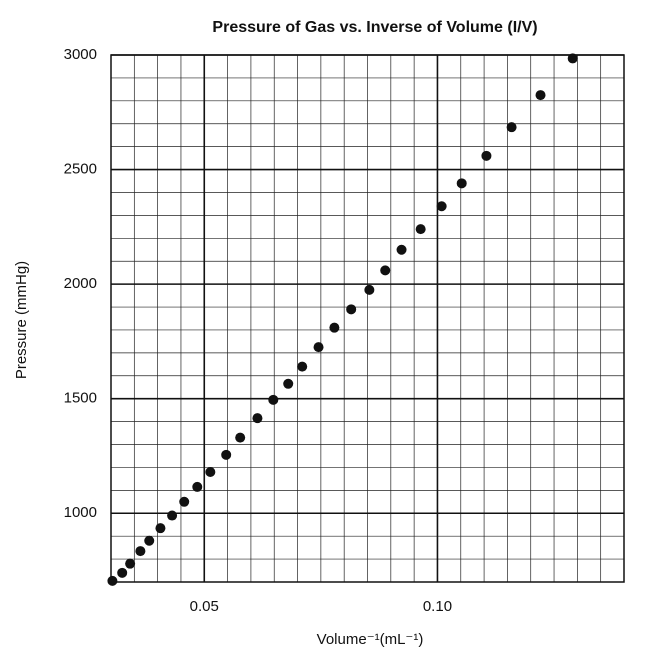 The image size is (655, 656). I want to click on y-tick-label: 2500, so click(80, 169).